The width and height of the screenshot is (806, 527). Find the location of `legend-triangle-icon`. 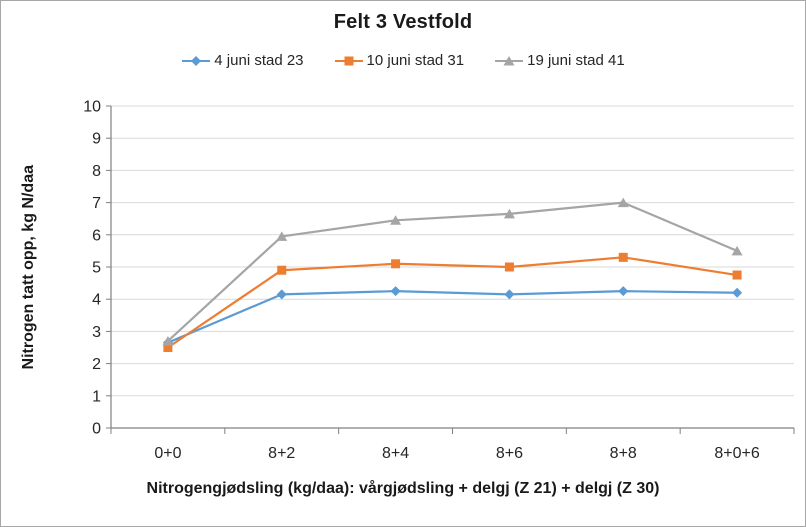

legend-triangle-icon is located at coordinates (509, 60).